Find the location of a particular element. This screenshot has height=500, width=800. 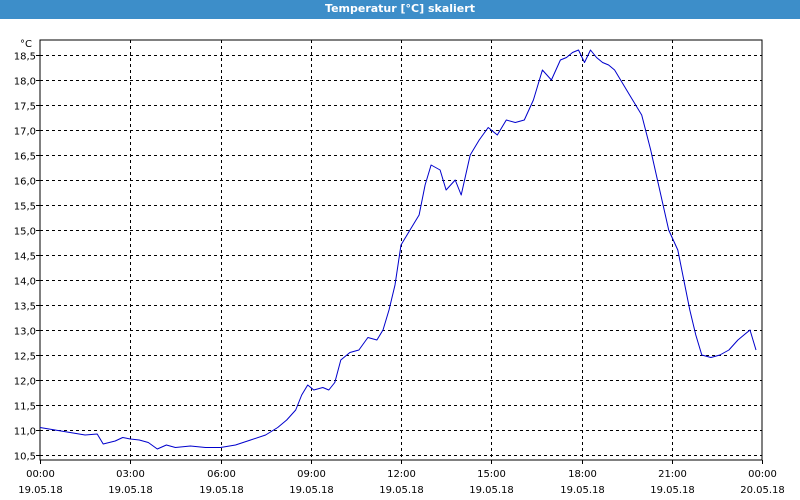

y-tick-label: 14,0 is located at coordinates (25, 282).